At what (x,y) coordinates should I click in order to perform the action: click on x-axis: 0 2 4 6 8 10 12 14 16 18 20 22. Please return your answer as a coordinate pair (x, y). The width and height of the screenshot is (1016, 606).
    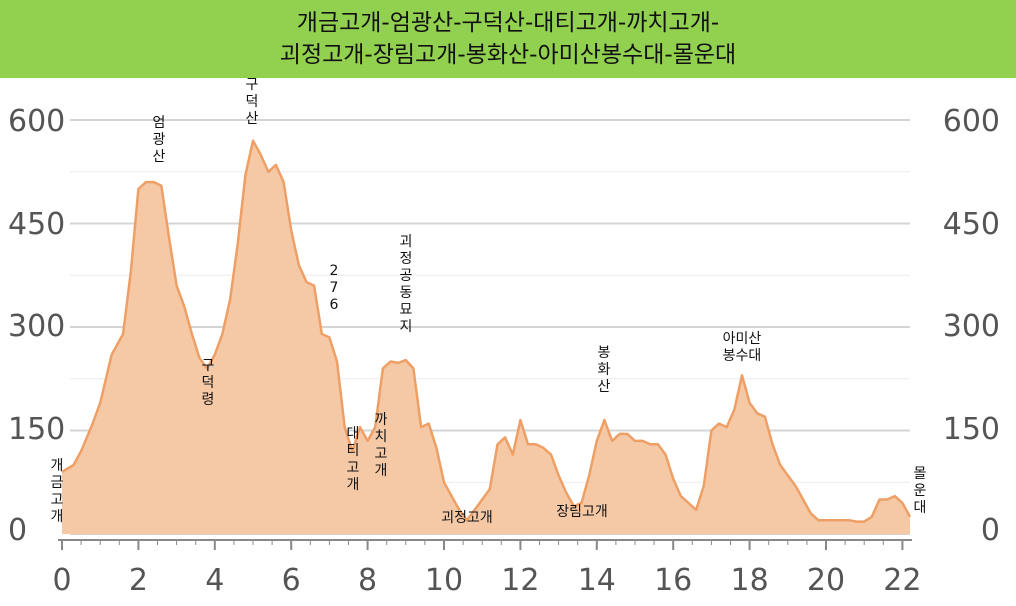
    Looking at the image, I should click on (486, 568).